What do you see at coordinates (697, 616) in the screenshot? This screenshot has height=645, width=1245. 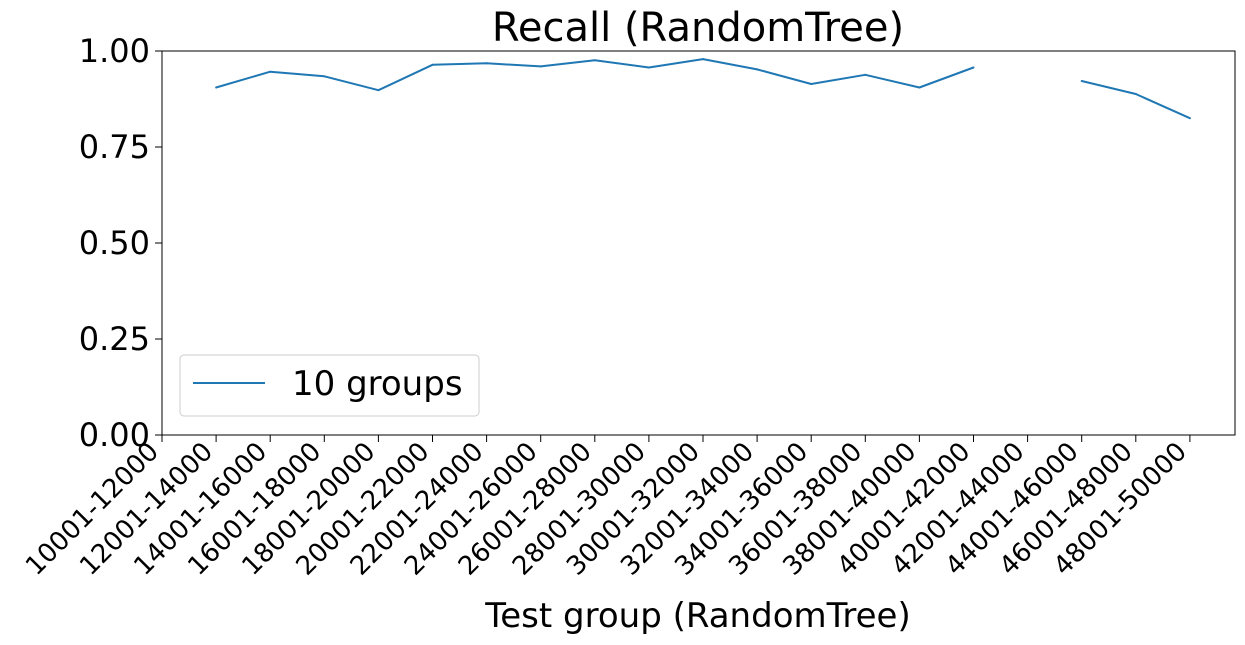 I see `x-axis-label: Test group (RandomTree)` at bounding box center [697, 616].